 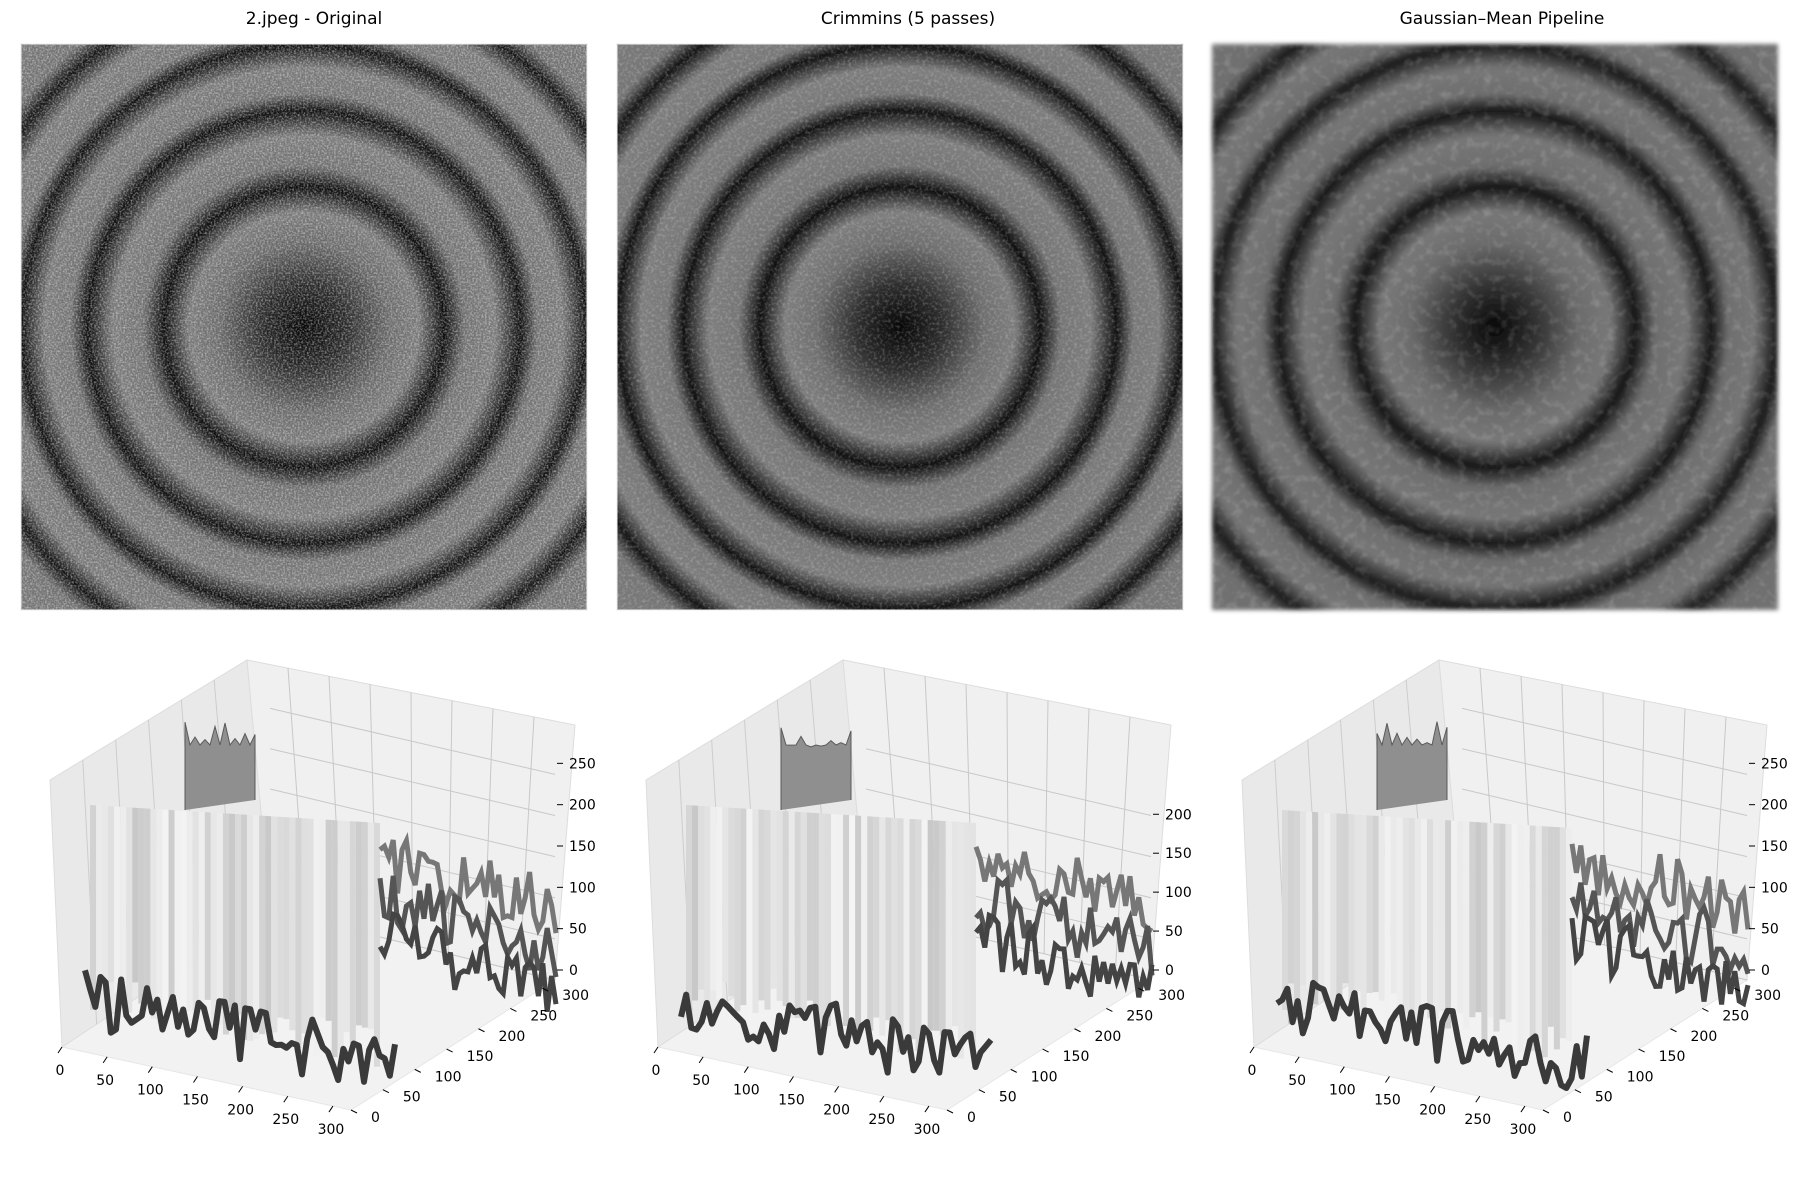 What do you see at coordinates (582, 847) in the screenshot?
I see `z-tick-label: 150` at bounding box center [582, 847].